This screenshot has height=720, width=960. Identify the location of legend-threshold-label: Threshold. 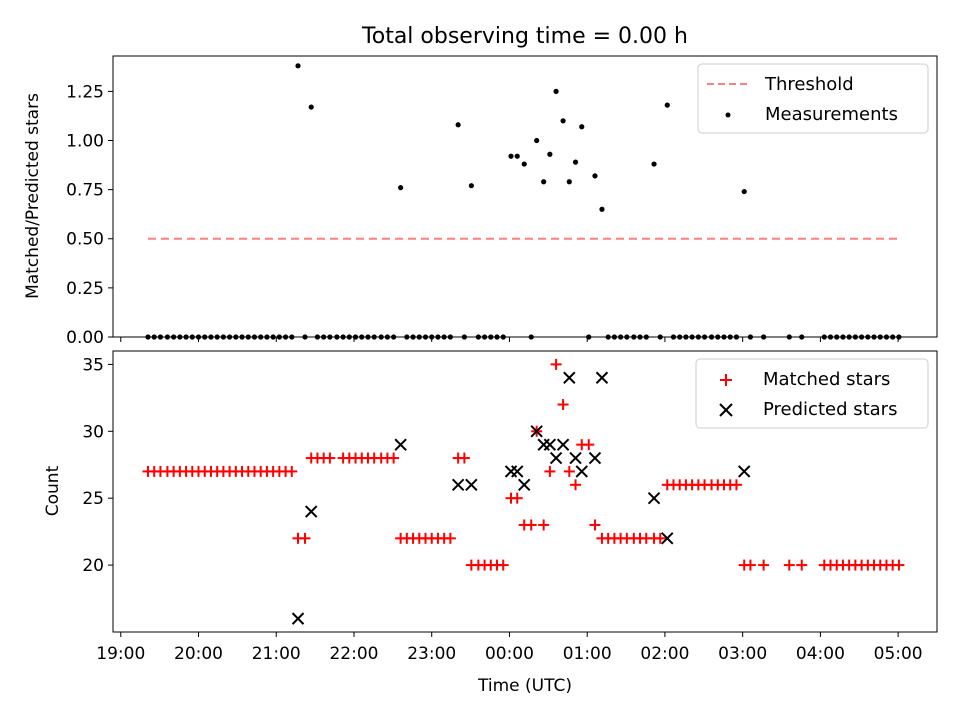
(809, 84).